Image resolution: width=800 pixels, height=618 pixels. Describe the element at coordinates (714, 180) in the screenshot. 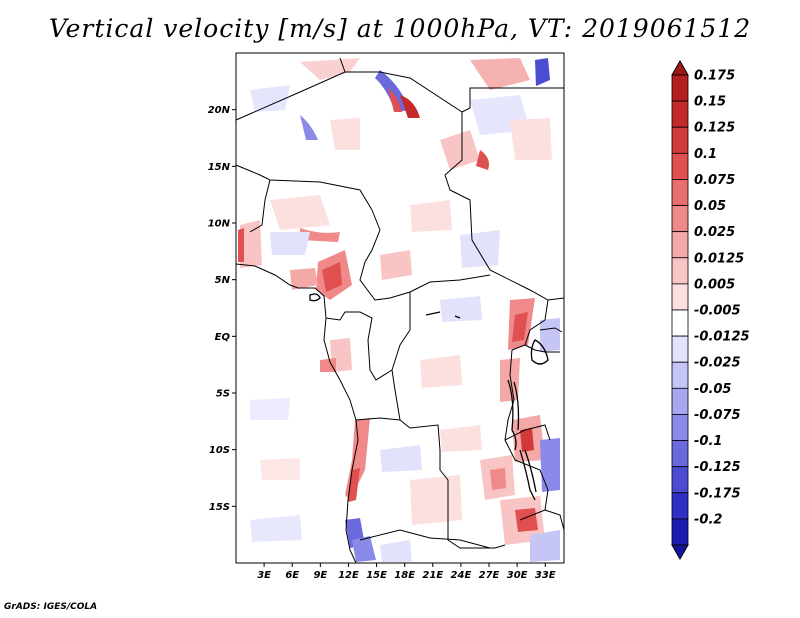

I see `colorbar-label: 0.075` at that location.